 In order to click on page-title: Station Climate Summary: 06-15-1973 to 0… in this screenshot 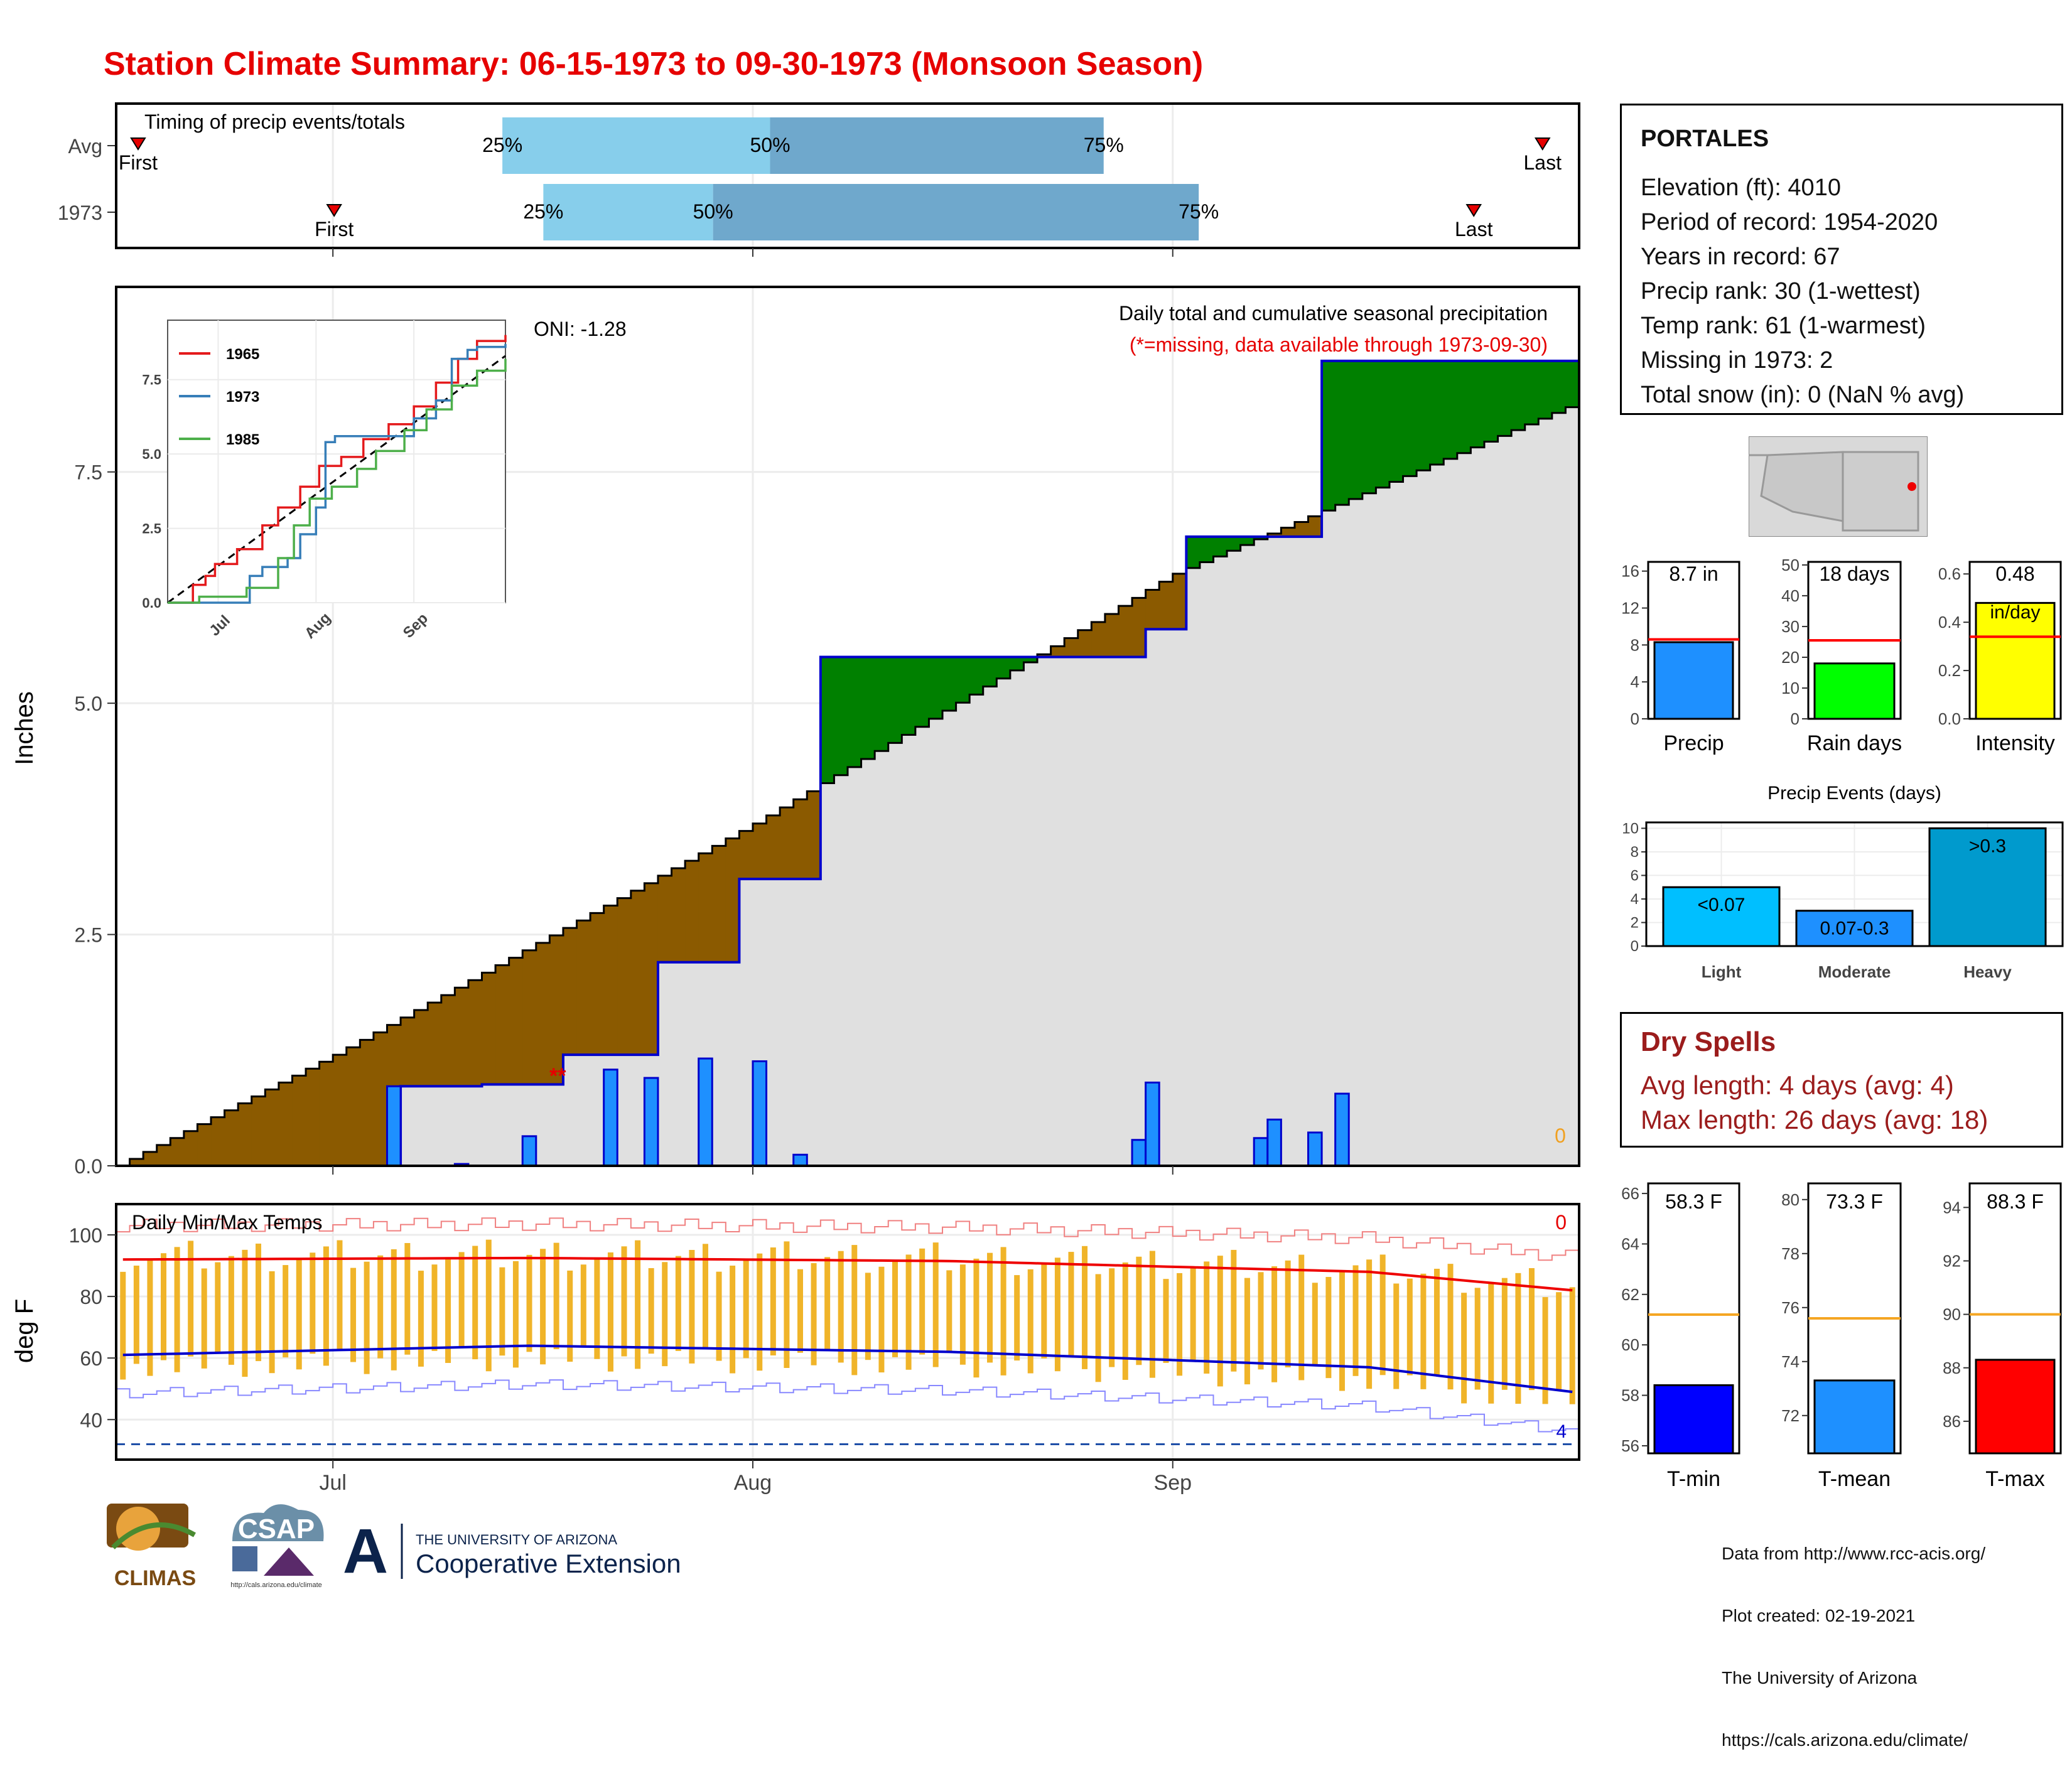, I will do `click(654, 64)`.